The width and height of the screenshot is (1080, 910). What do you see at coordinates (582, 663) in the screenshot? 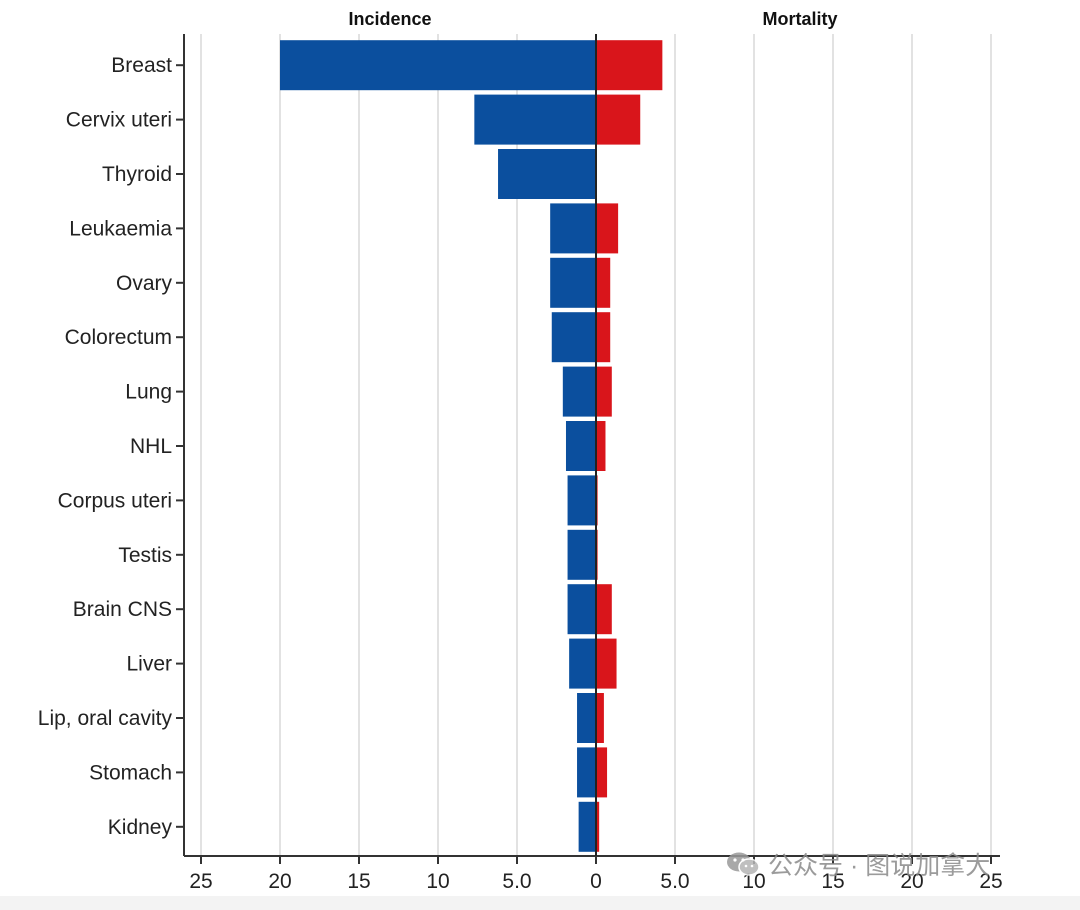
I see `incidence-bar-liver` at bounding box center [582, 663].